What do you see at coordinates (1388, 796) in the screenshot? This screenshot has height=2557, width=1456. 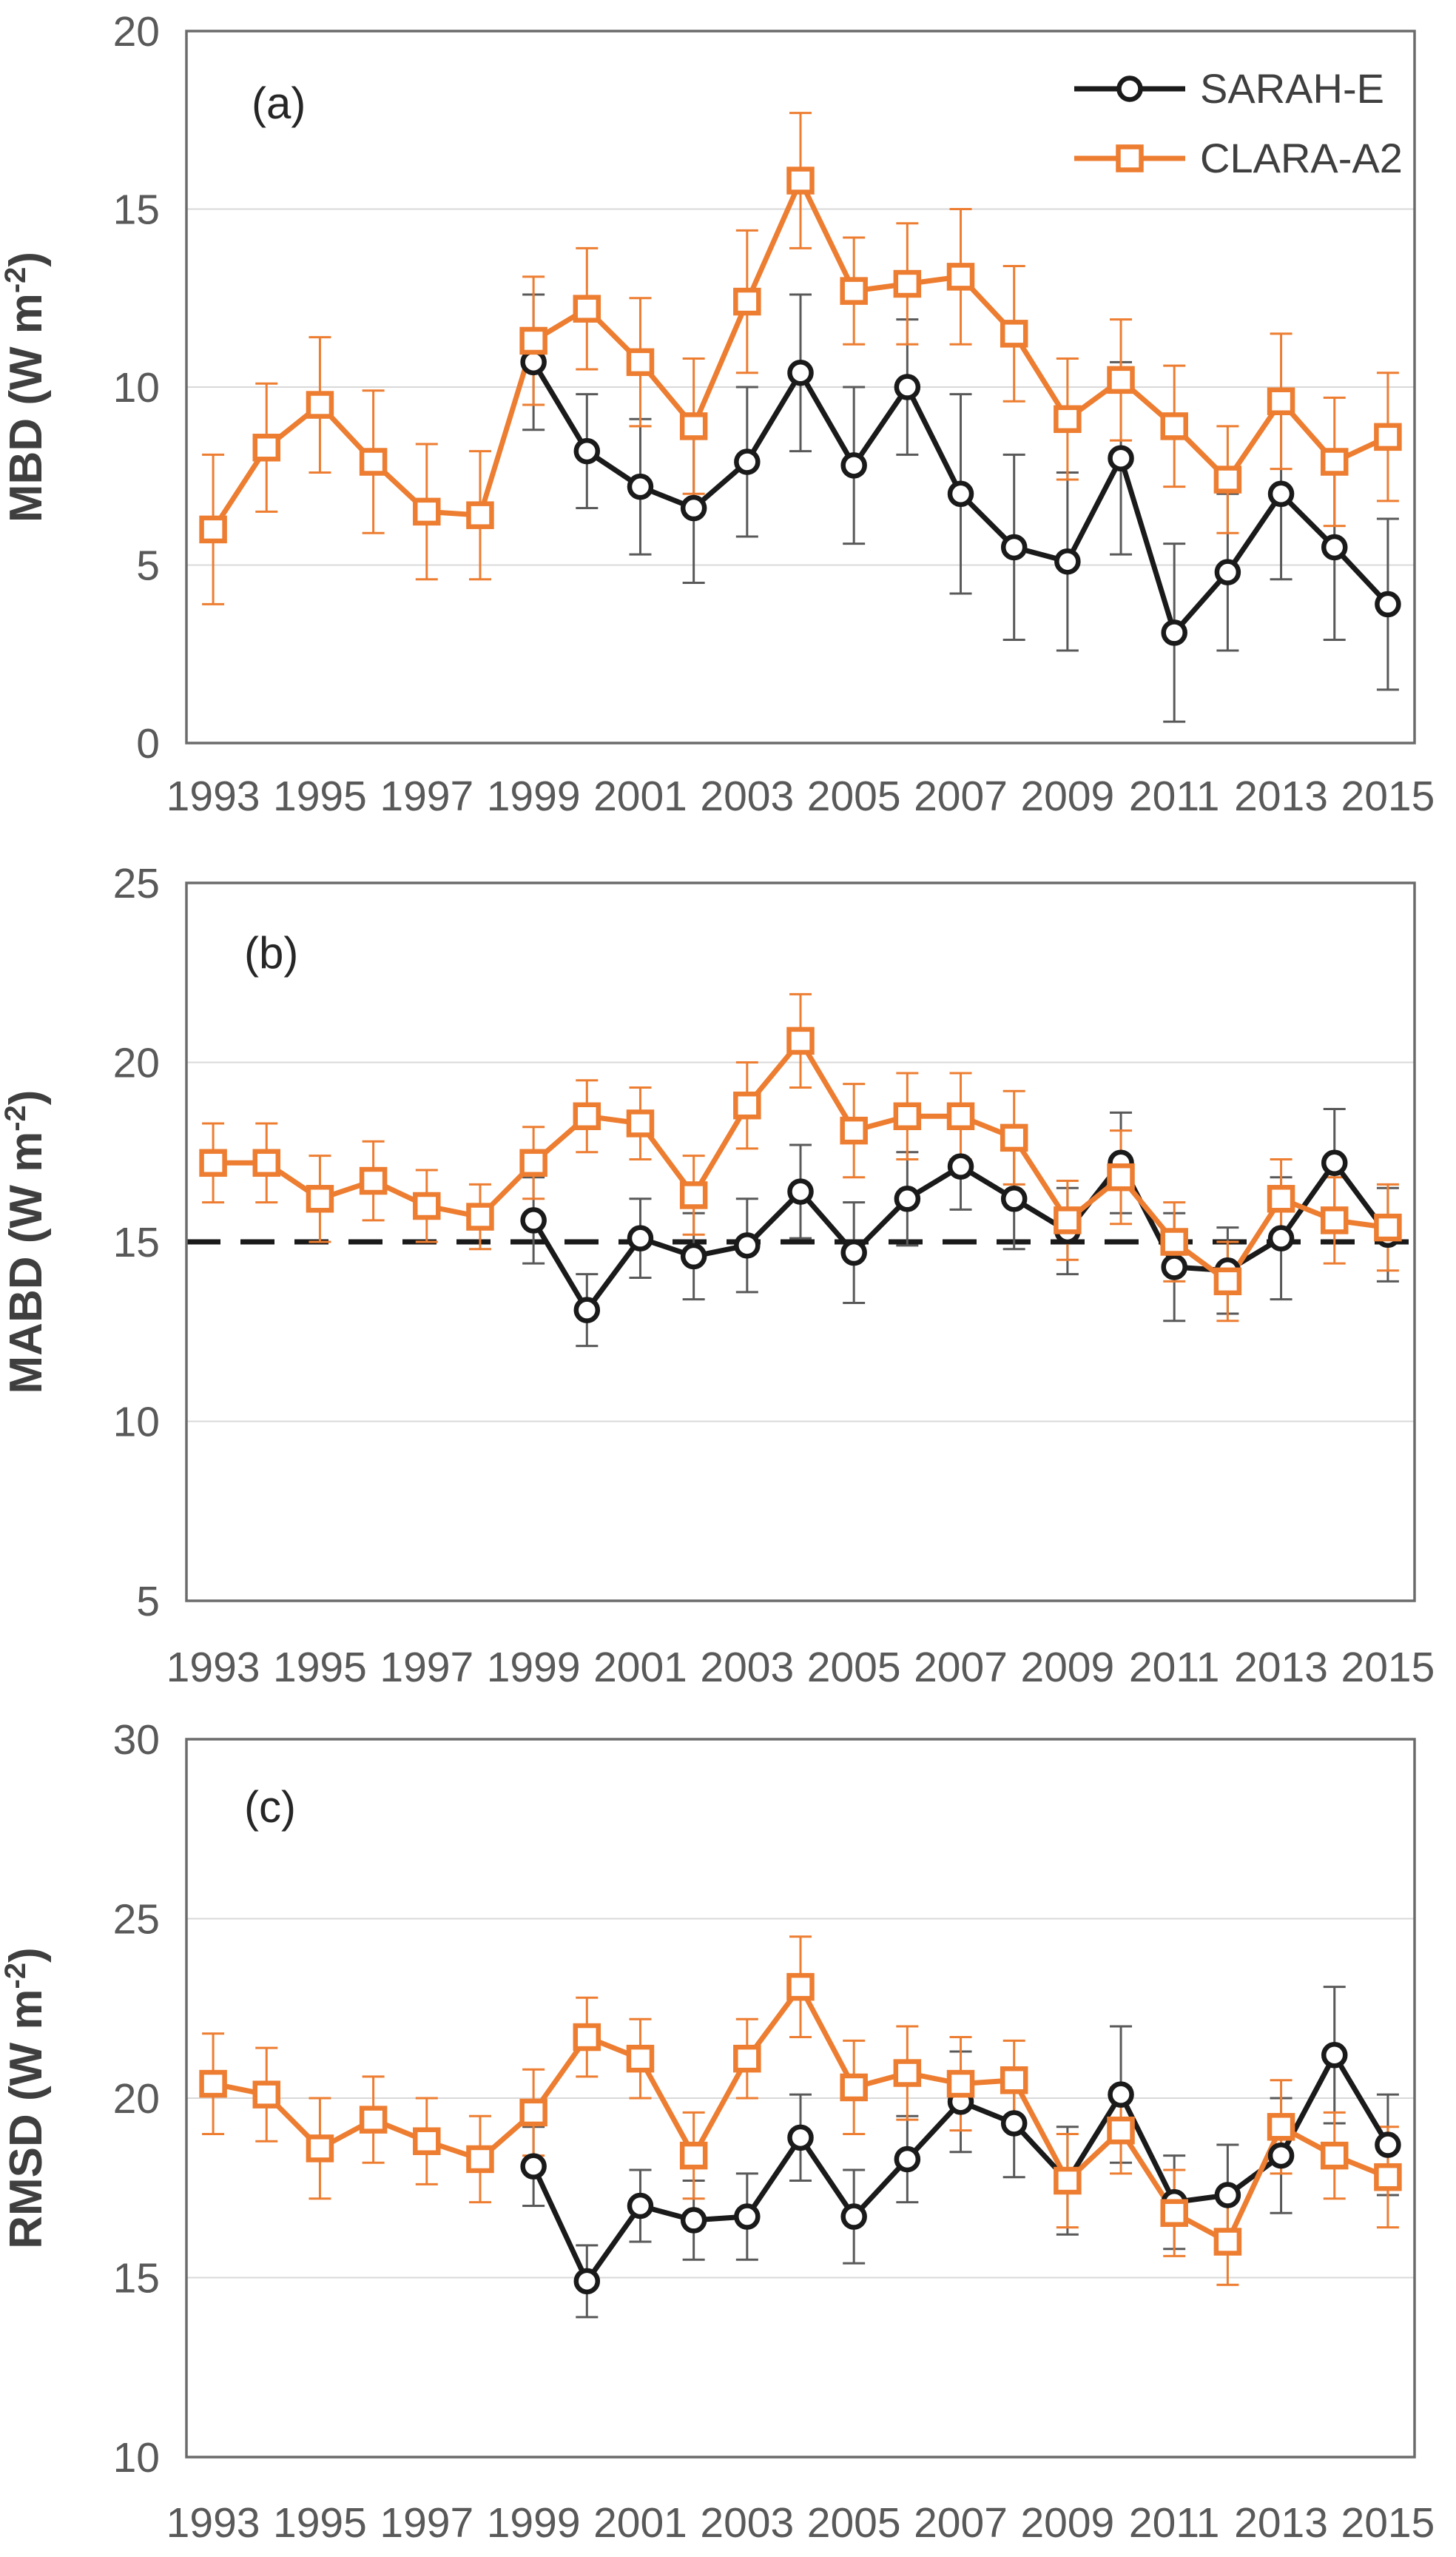 I see `x-tick-label: 2015` at bounding box center [1388, 796].